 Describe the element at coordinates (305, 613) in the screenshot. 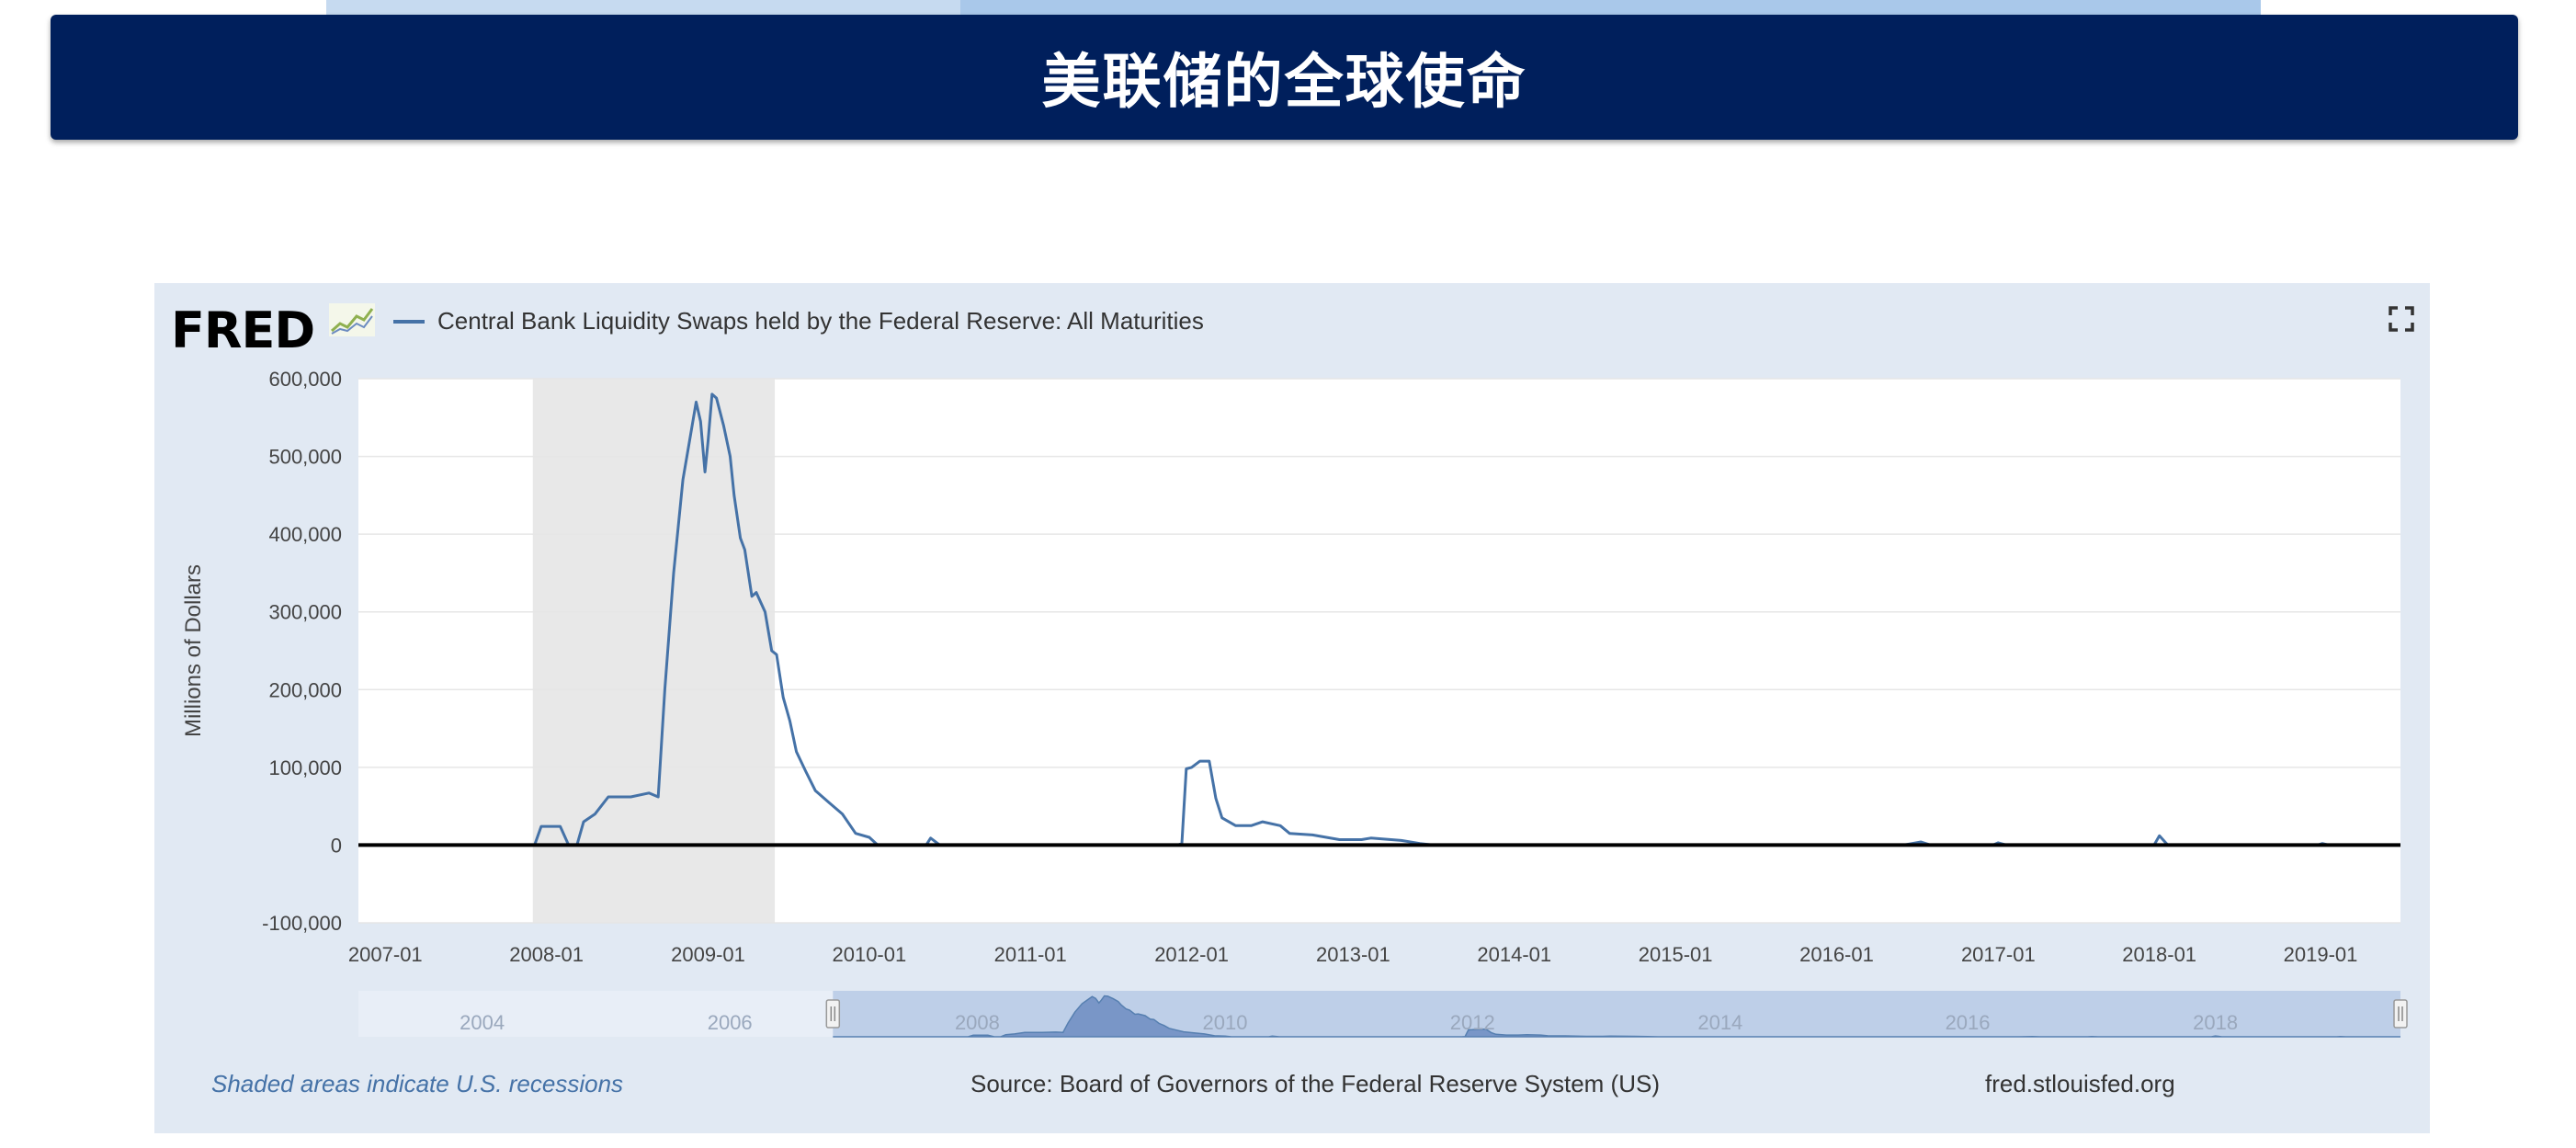

I see `y-tick-label: 300,000` at that location.